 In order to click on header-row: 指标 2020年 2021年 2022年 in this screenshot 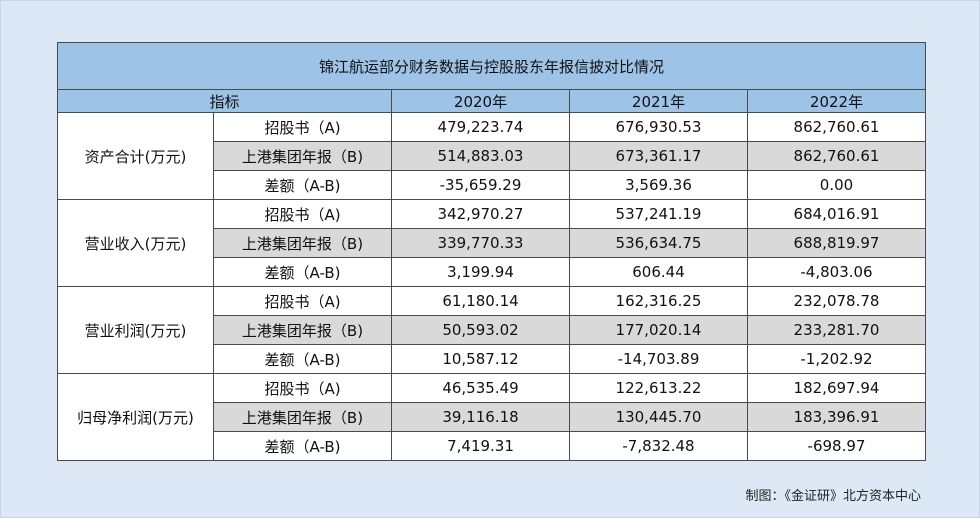, I will do `click(491, 101)`.